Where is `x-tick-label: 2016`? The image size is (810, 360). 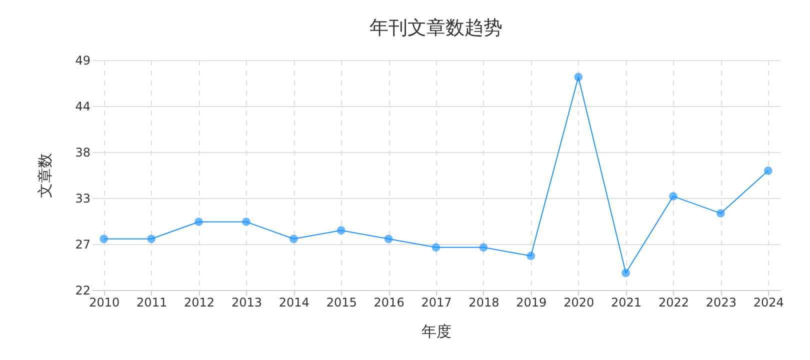 x-tick-label: 2016 is located at coordinates (389, 303).